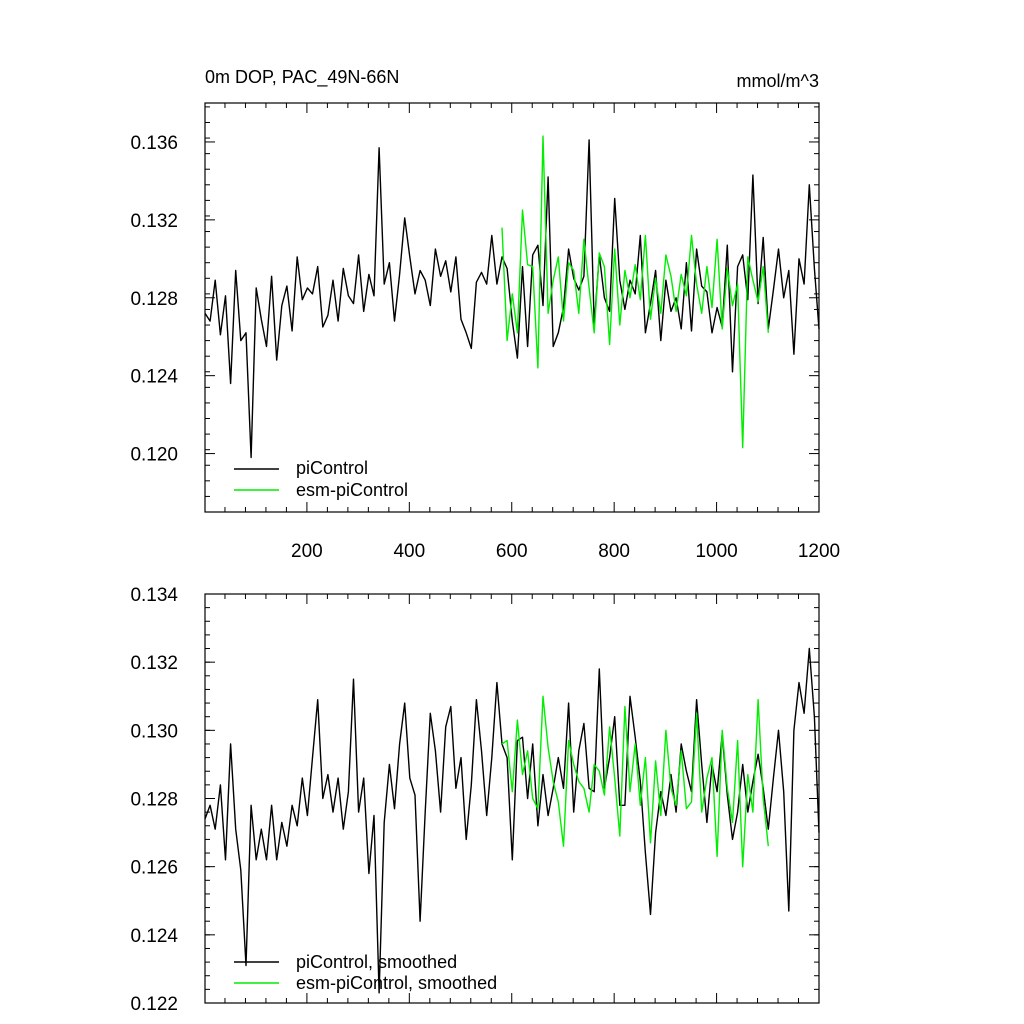 The image size is (1024, 1024). What do you see at coordinates (376, 962) in the screenshot?
I see `legend-label-picontrol-smoothed: piControl, smoothed` at bounding box center [376, 962].